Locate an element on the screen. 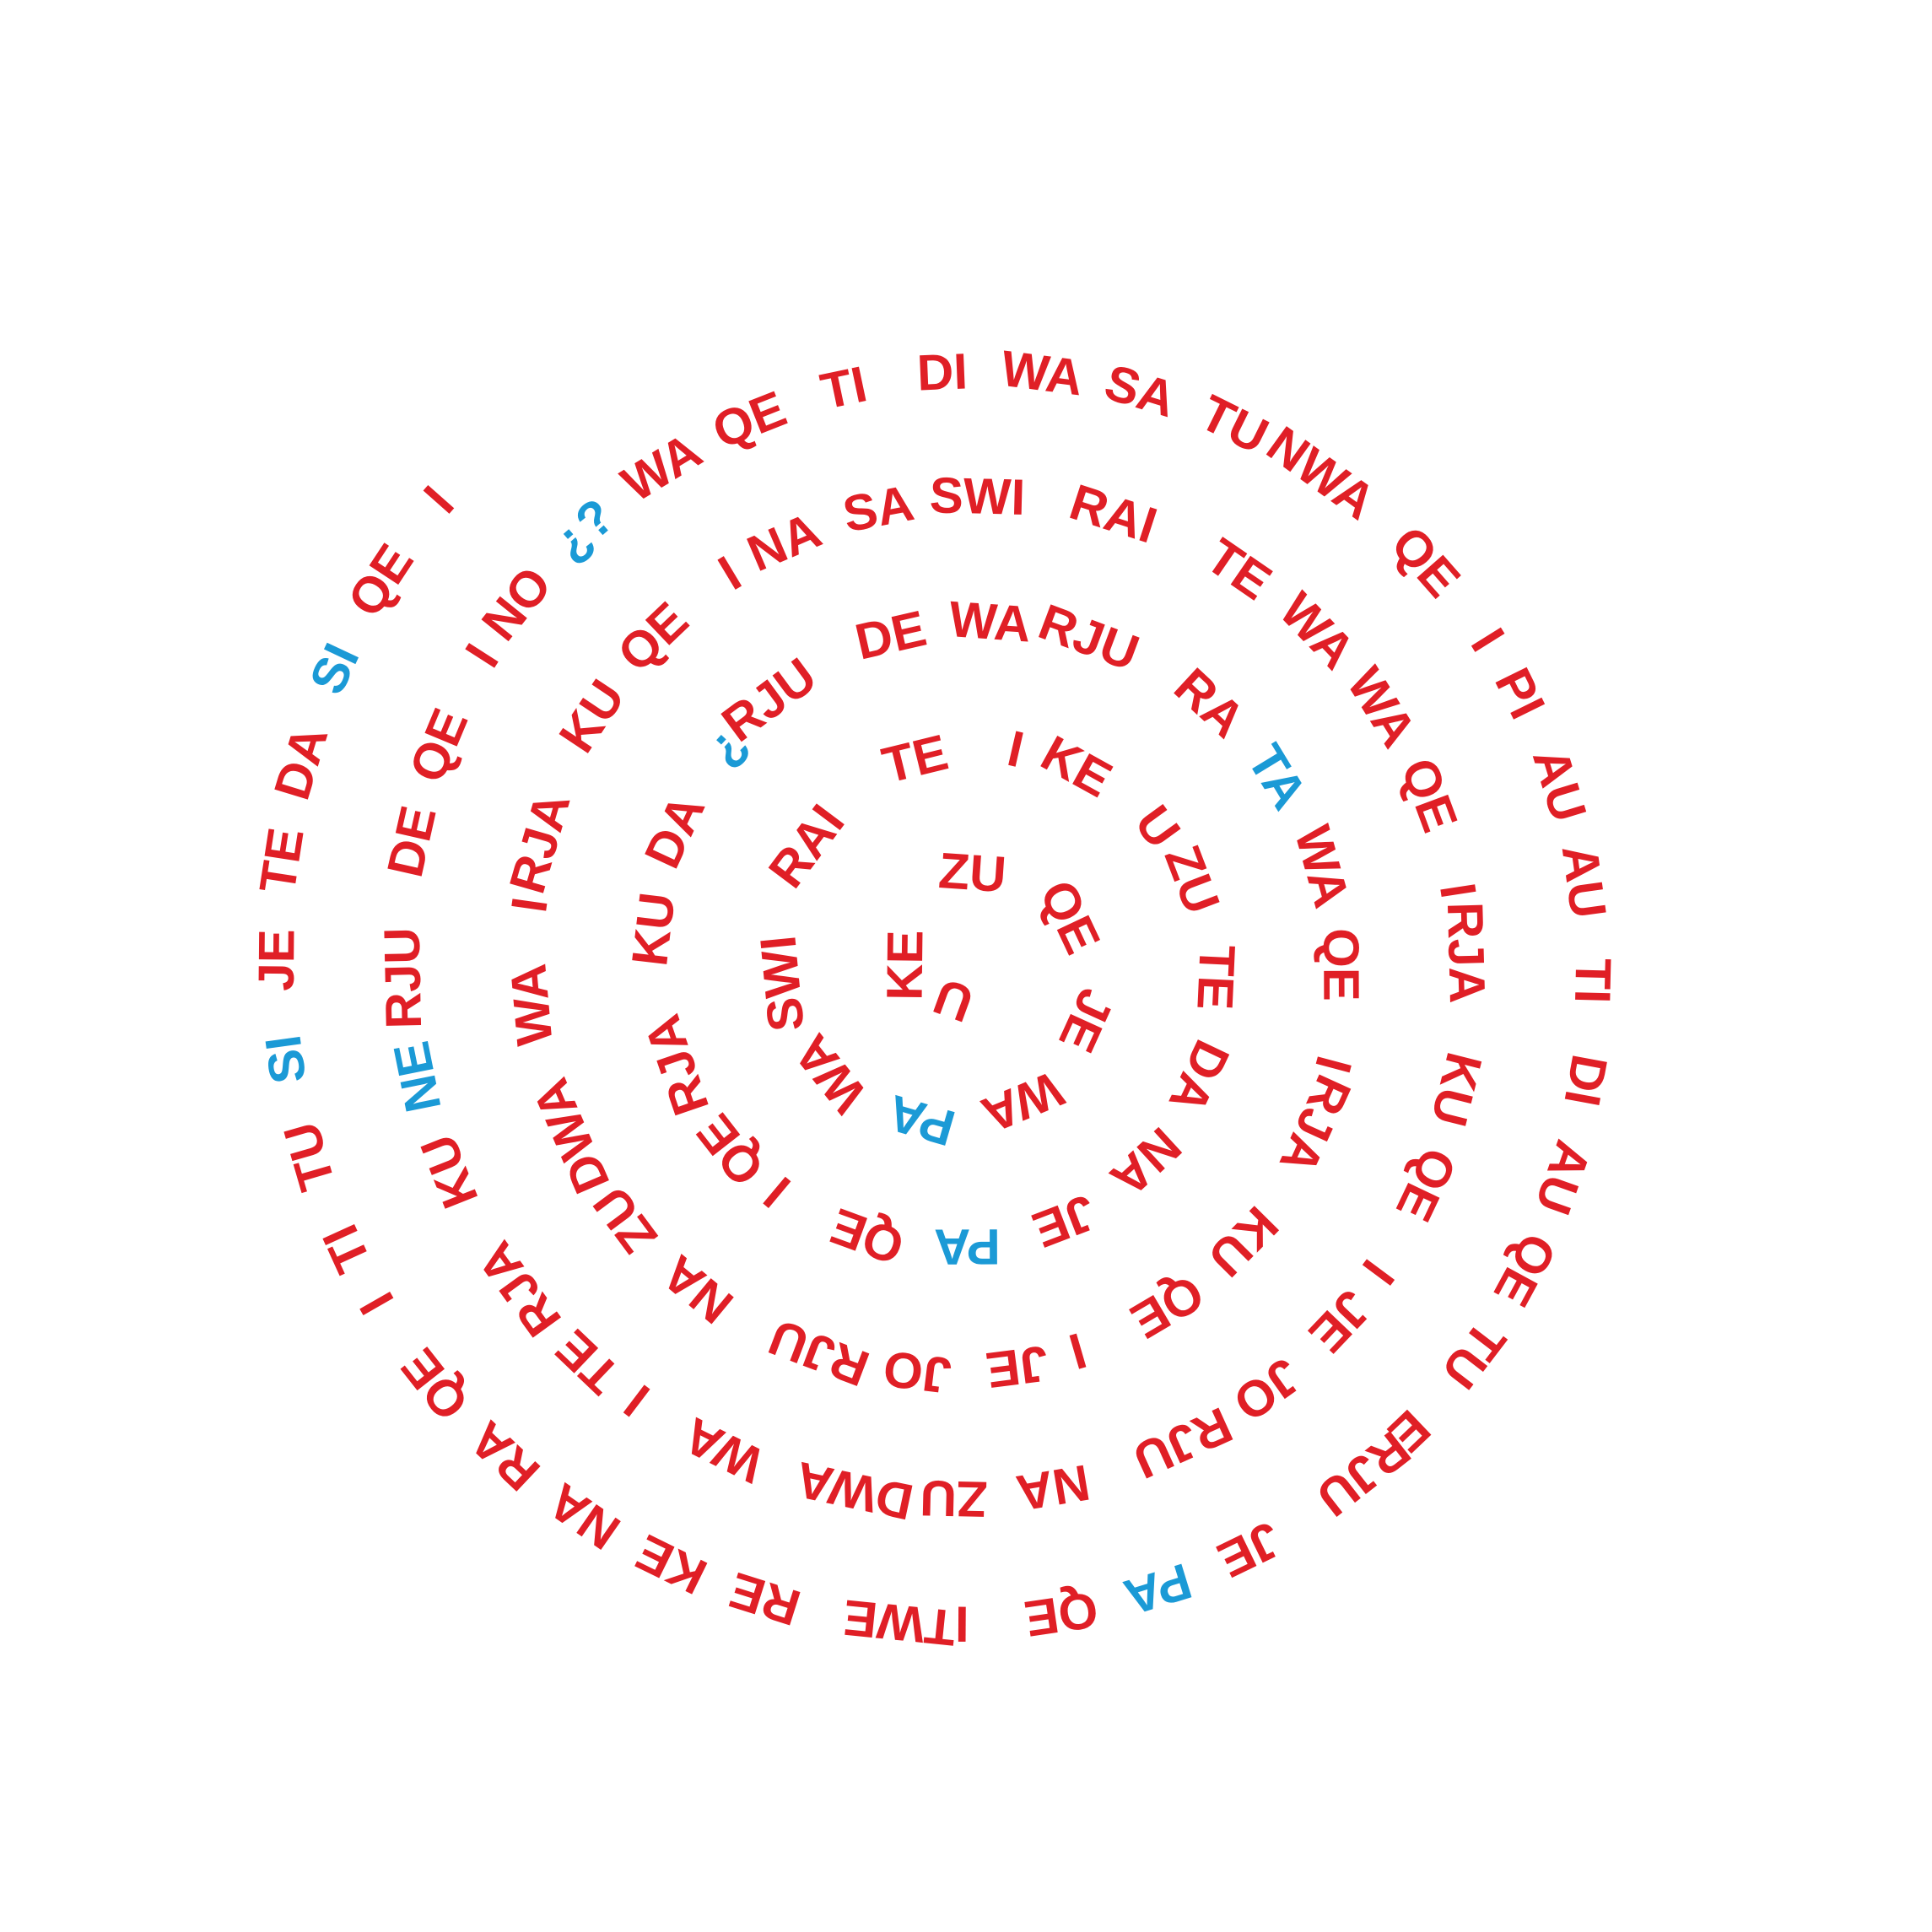  spiral-syllable: NE is located at coordinates (418, 1077).